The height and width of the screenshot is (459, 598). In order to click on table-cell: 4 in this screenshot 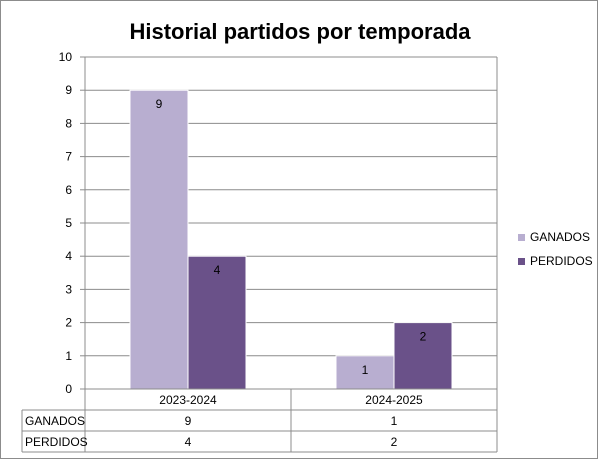, I will do `click(188, 442)`.